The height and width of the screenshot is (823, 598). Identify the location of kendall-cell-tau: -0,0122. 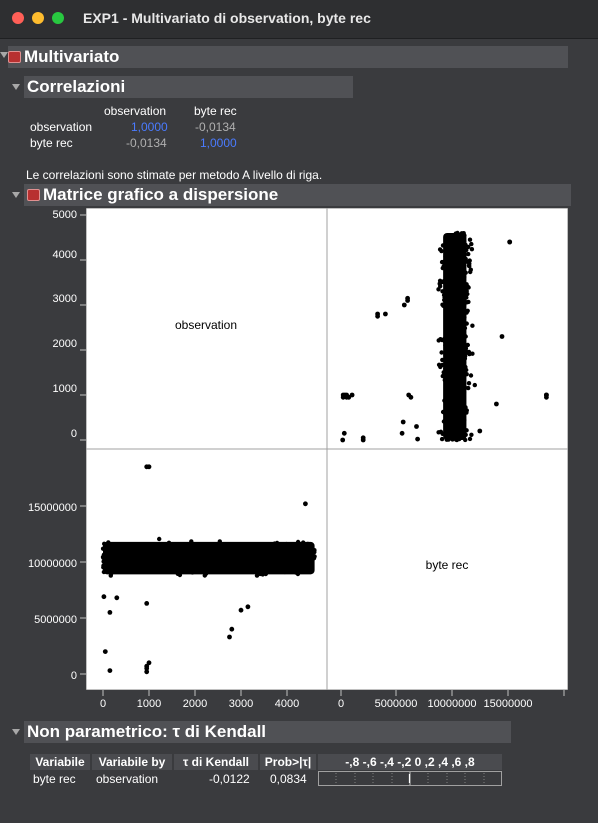
(229, 779).